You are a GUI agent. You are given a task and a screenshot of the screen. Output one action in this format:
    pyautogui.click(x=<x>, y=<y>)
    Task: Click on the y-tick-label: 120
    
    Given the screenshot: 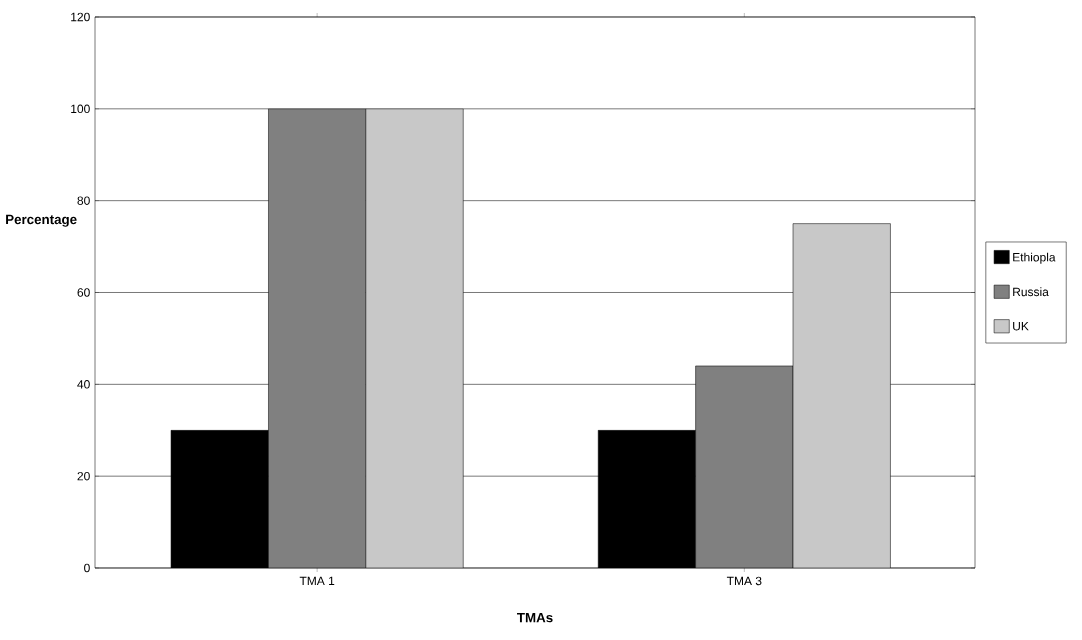 What is the action you would take?
    pyautogui.click(x=80, y=17)
    